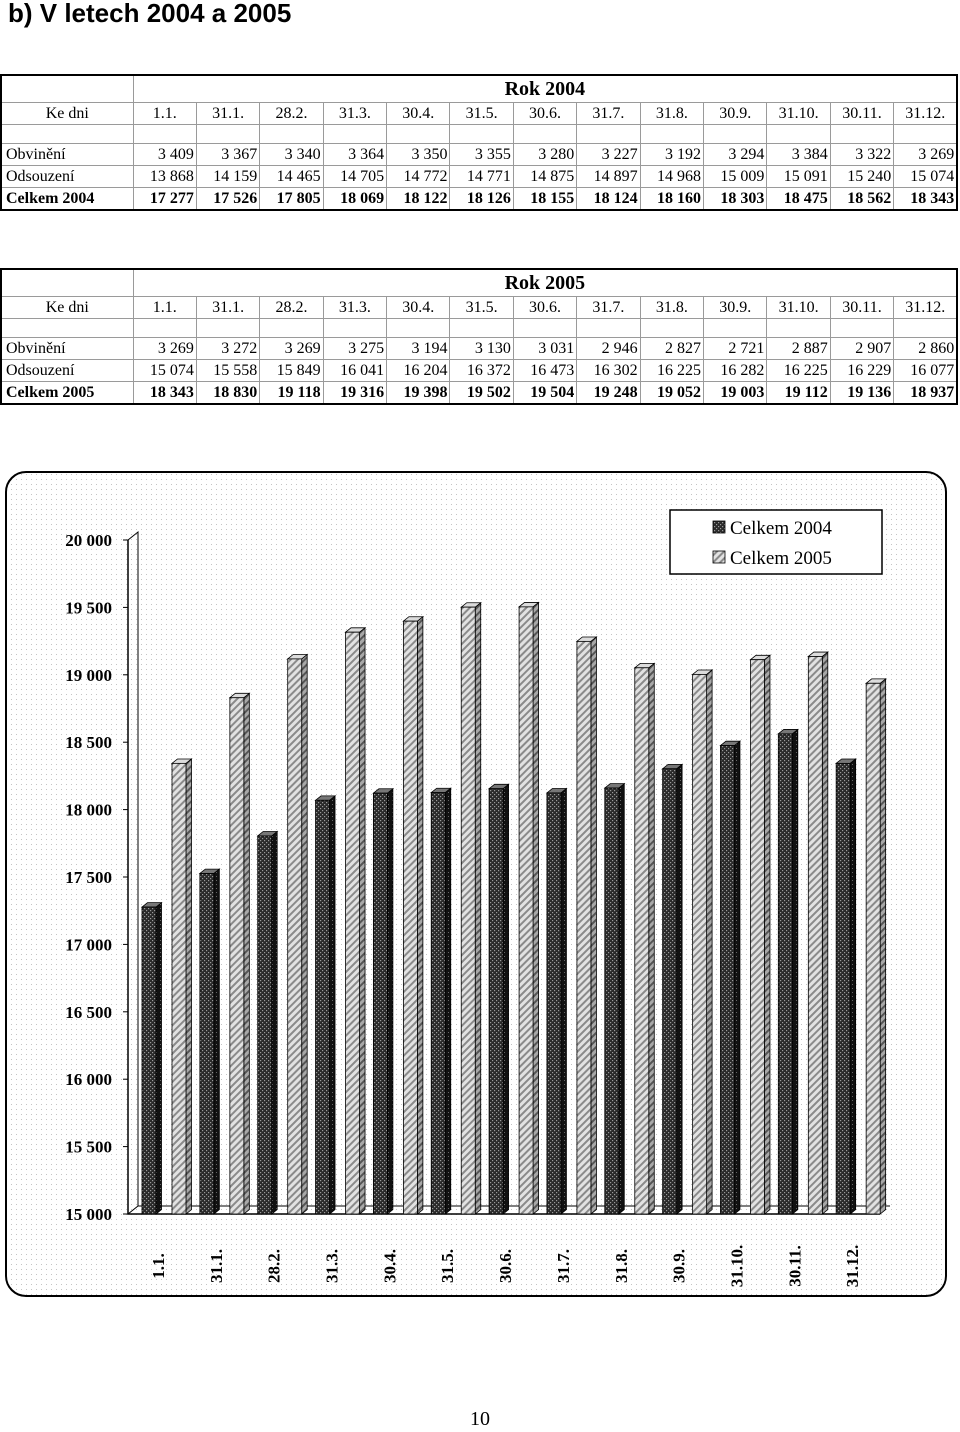  I want to click on legend-swatch, so click(719, 527).